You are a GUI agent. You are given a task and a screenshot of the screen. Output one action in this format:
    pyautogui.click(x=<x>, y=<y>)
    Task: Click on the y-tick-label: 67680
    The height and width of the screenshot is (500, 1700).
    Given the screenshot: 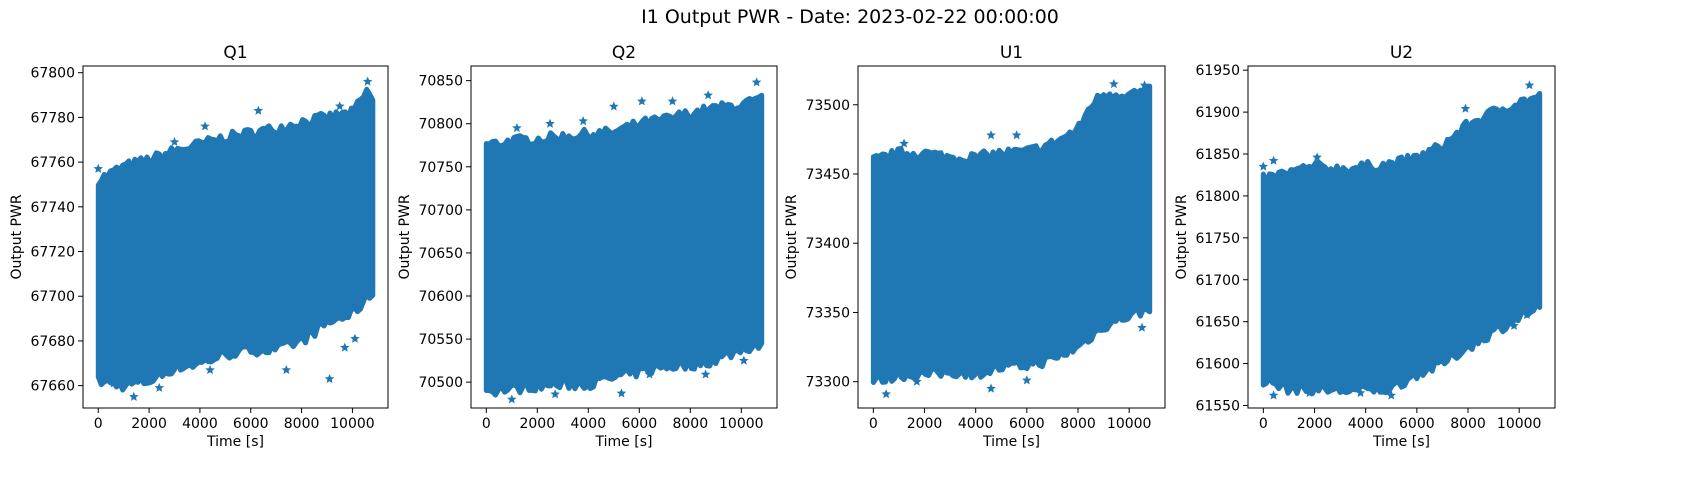 What is the action you would take?
    pyautogui.click(x=52, y=342)
    